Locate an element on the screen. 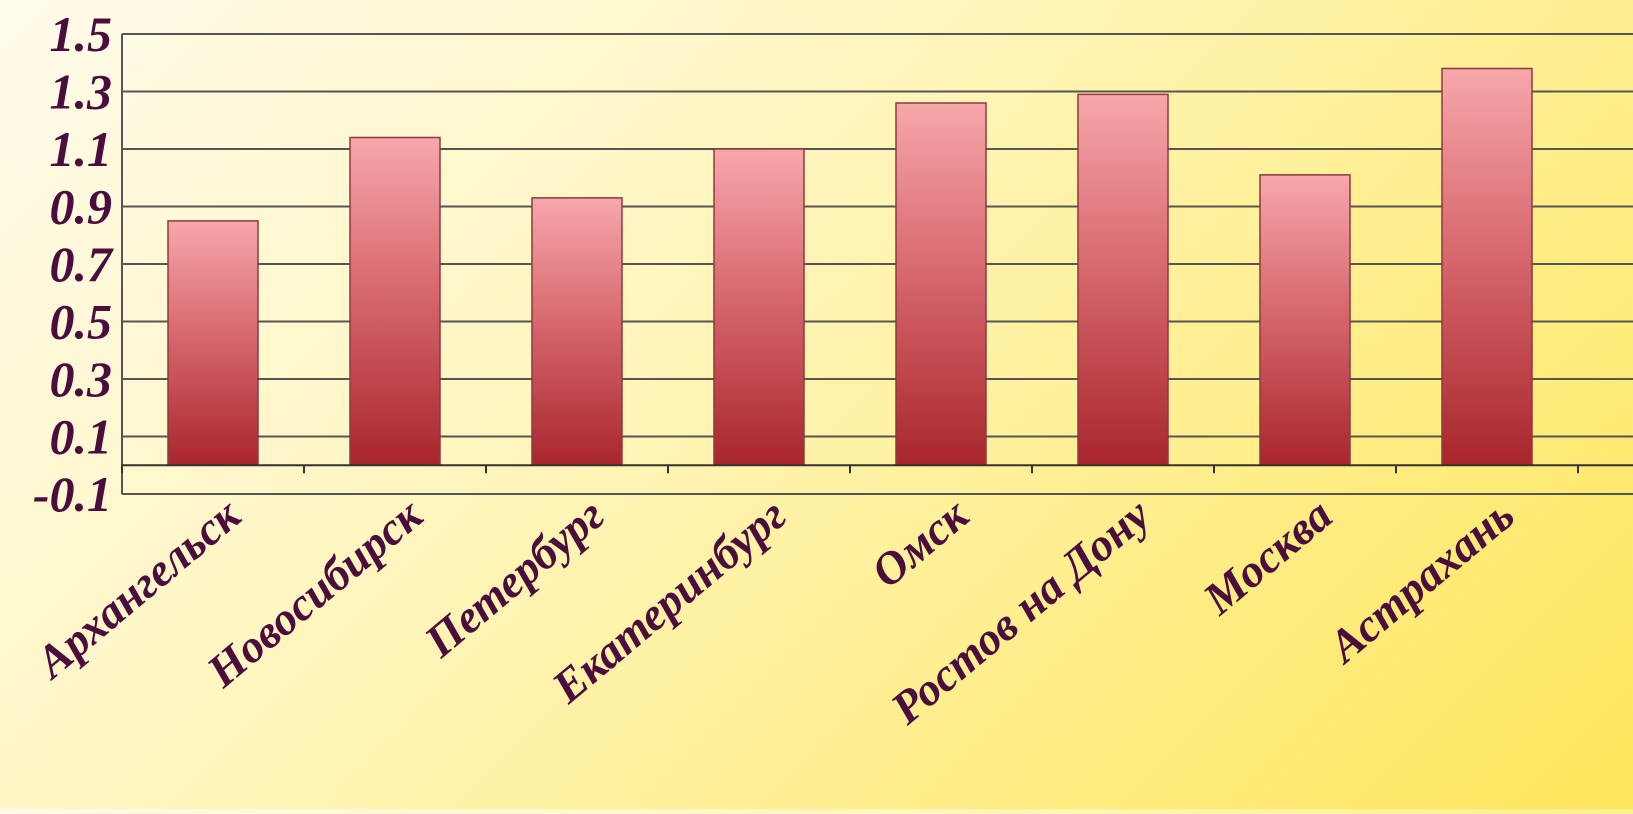 The image size is (1633, 814). y-tick-label: 1.3 is located at coordinates (81, 92).